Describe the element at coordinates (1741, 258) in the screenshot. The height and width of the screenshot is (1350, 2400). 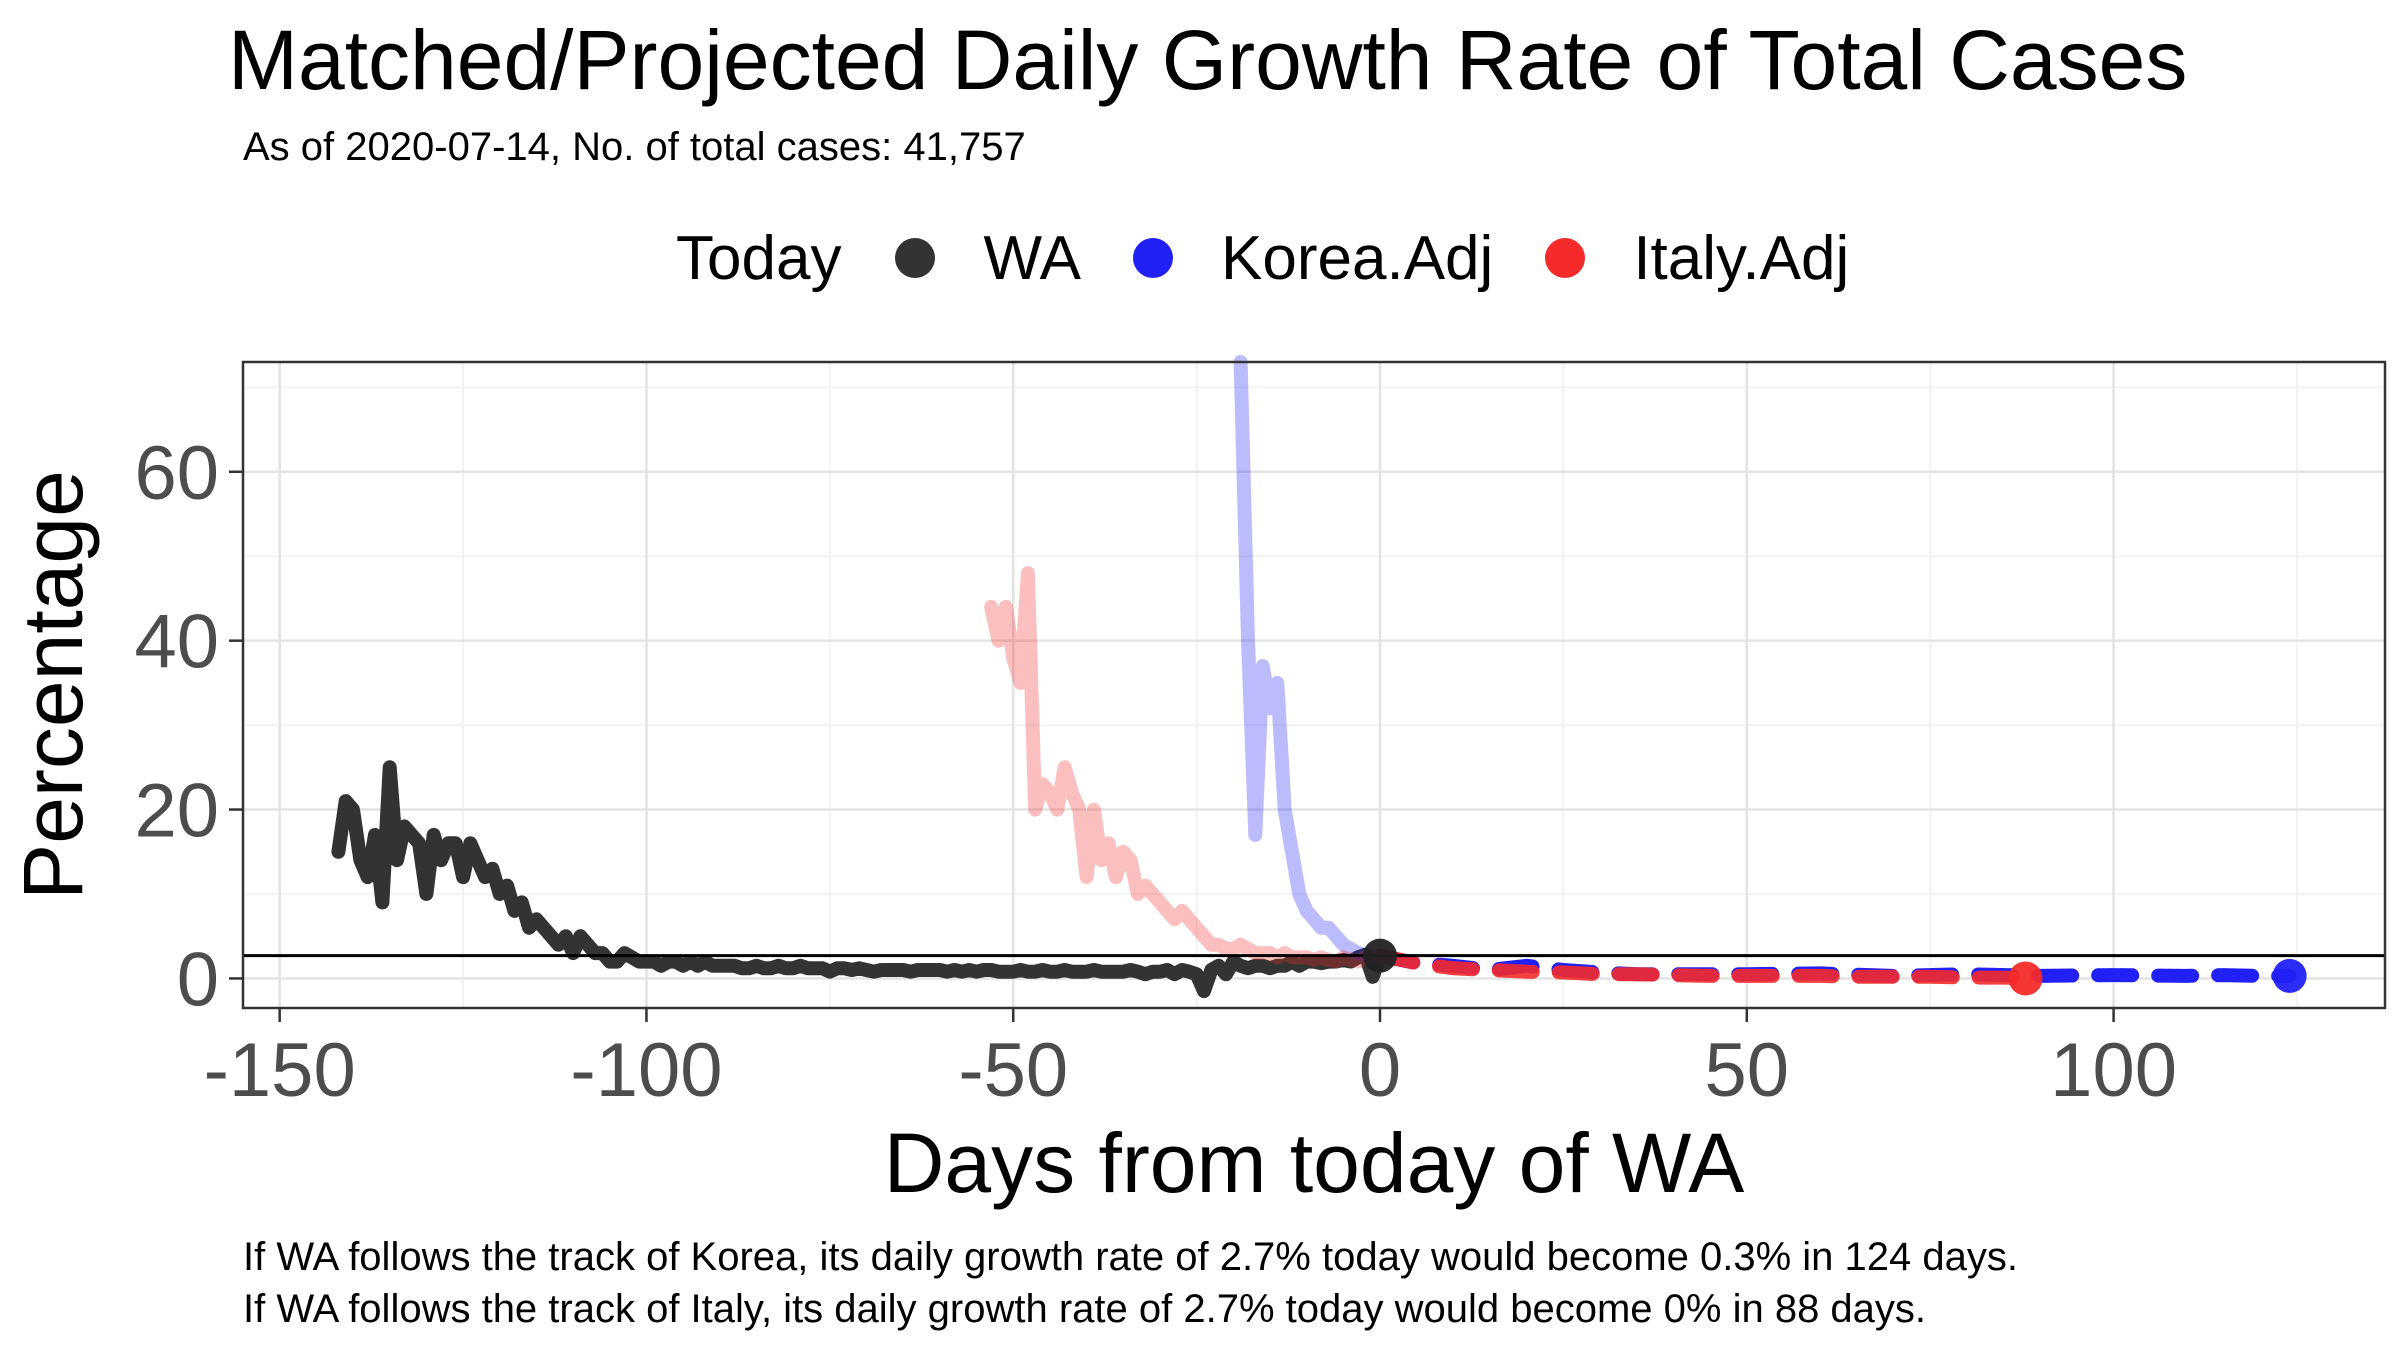
I see `legend-label-italy: Italy.Adj` at that location.